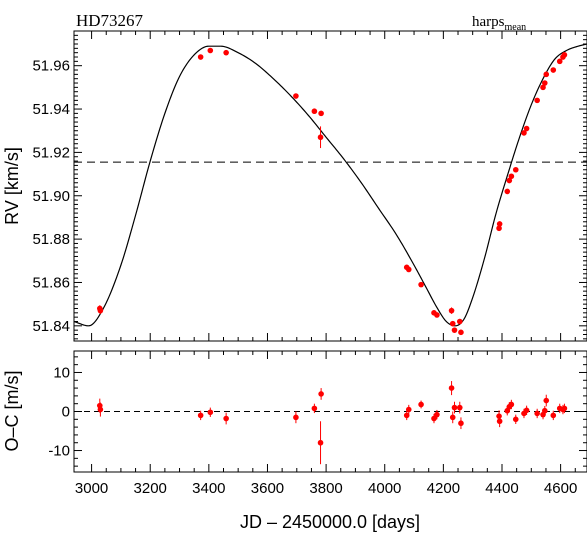 This screenshot has width=587, height=538. I want to click on x-tick-labels: 3000 3200 3400 3600 3800 4000 4200 4400 4600, so click(326, 488).